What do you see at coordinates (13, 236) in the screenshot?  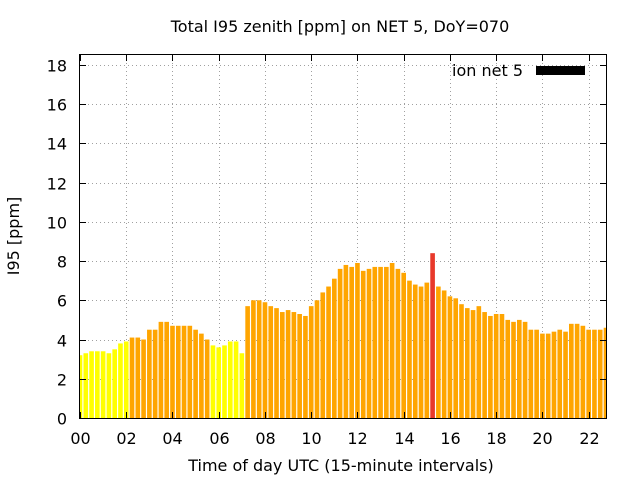 I see `y-axis-label: I95 [ppm]` at bounding box center [13, 236].